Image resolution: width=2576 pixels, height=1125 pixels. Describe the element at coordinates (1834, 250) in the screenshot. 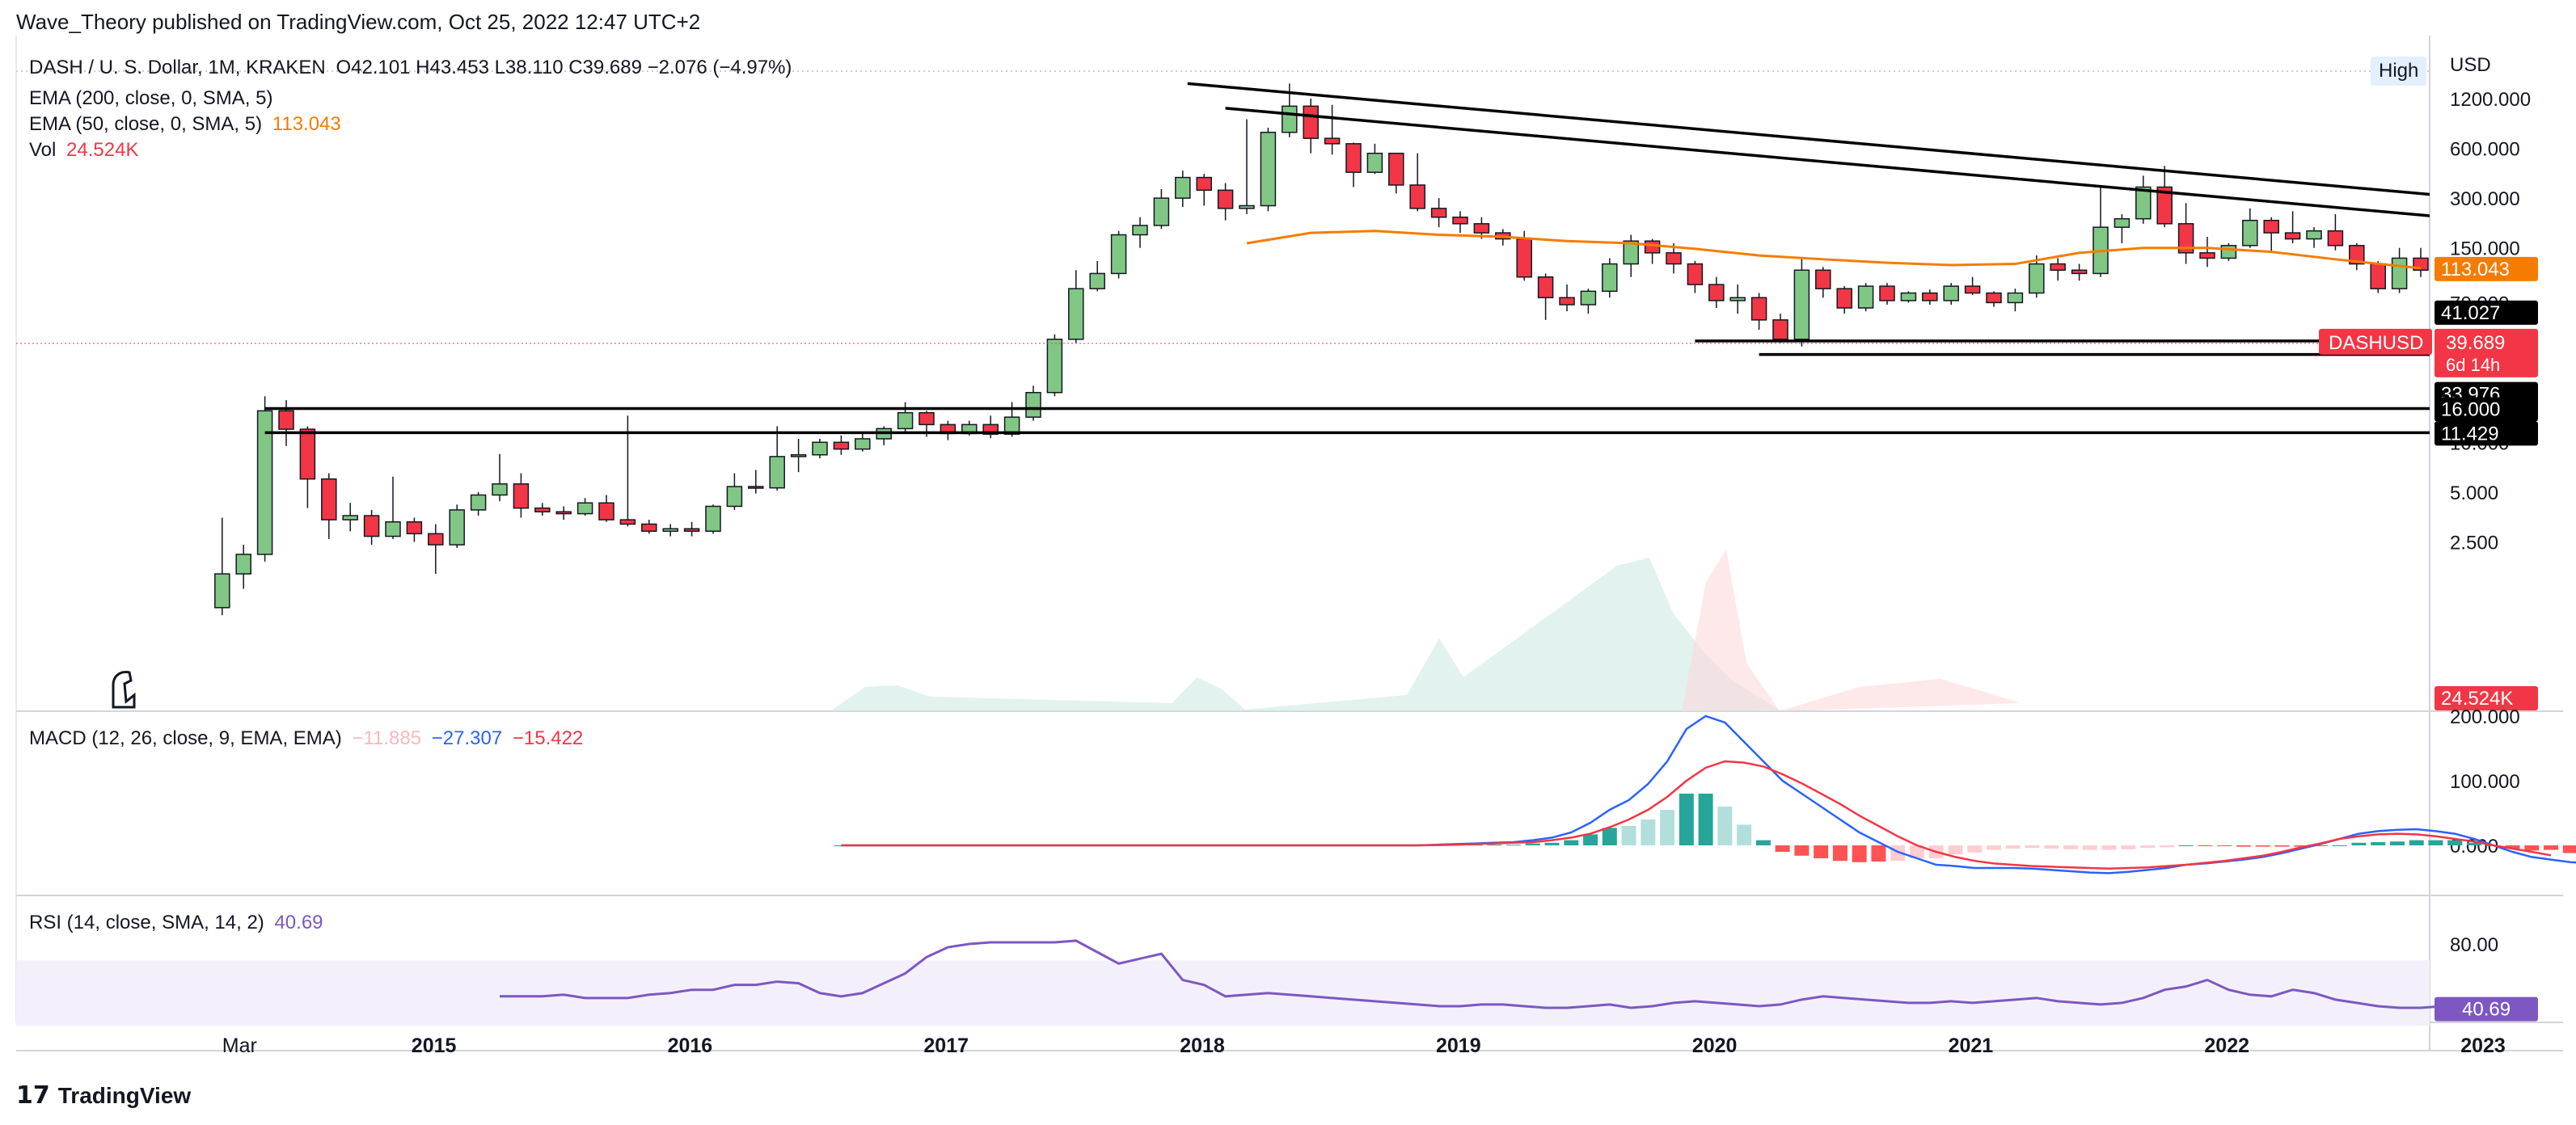

I see `ema50-line` at that location.